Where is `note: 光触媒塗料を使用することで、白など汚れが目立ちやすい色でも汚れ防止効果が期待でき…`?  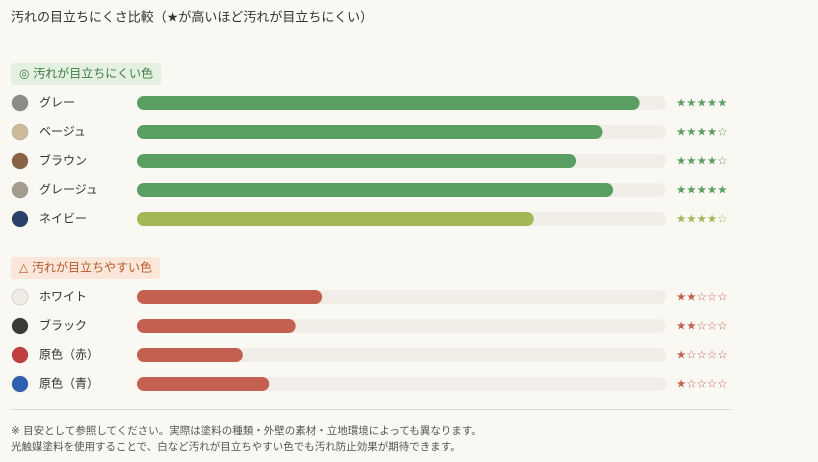 note: 光触媒塗料を使用することで、白など汚れが目立ちやすい色でも汚れ防止効果が期待でき… is located at coordinates (236, 446).